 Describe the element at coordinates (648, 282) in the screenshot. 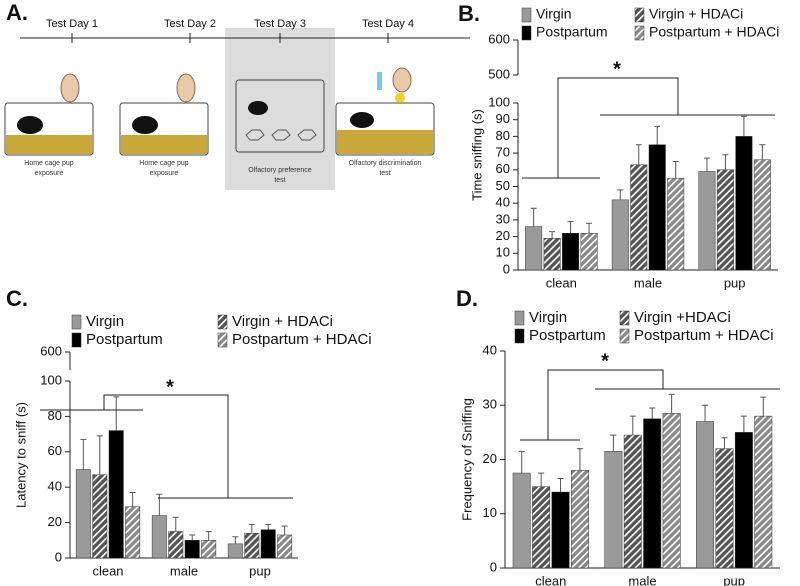

I see `x-tick-label: male` at that location.